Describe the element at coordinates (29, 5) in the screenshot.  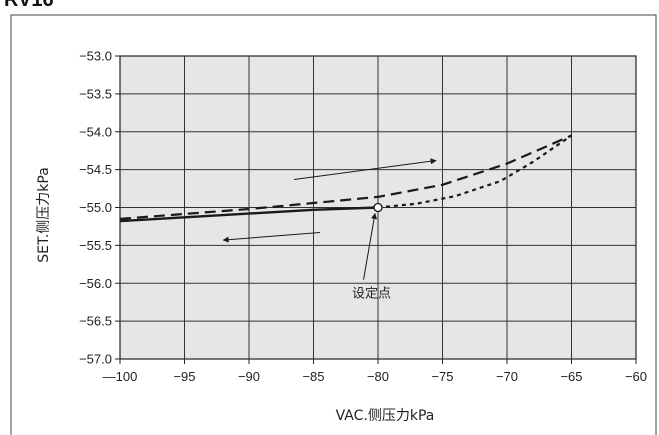
I see `header-fragment: RV16` at that location.